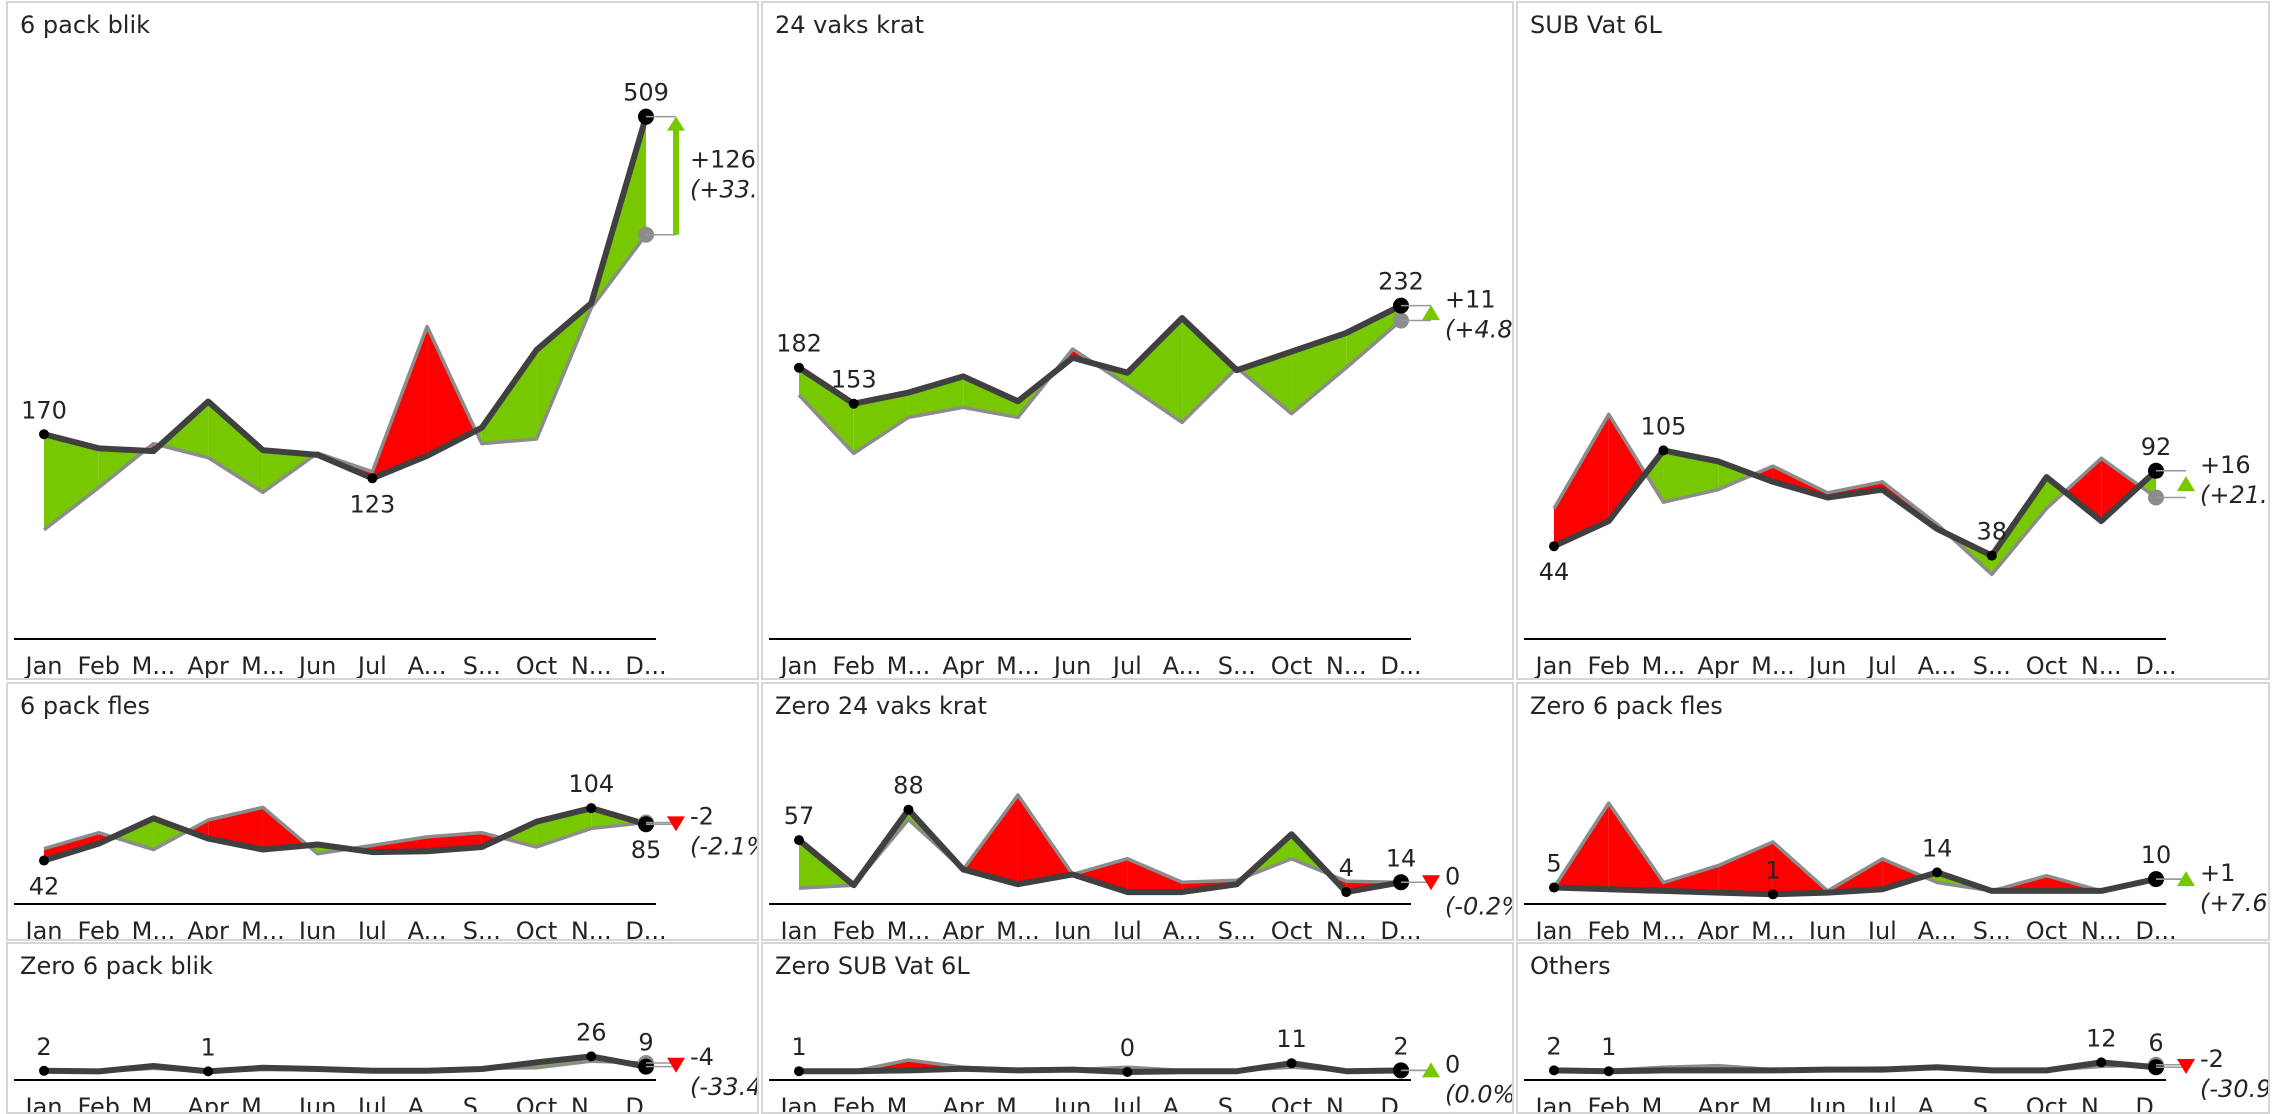 The height and width of the screenshot is (1114, 2276). What do you see at coordinates (1553, 1046) in the screenshot?
I see `data-label: 2` at bounding box center [1553, 1046].